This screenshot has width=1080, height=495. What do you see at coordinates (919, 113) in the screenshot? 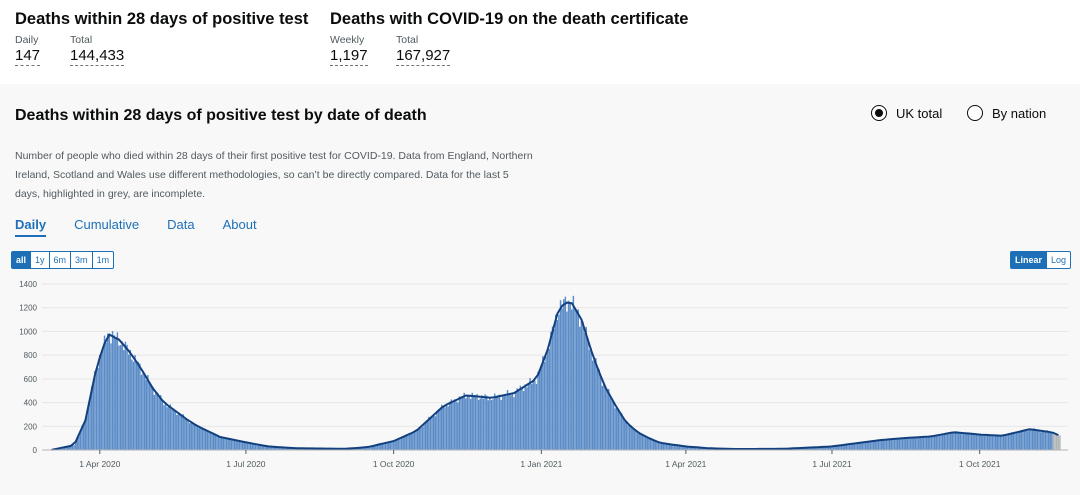
I see `radio-label: UK total` at bounding box center [919, 113].